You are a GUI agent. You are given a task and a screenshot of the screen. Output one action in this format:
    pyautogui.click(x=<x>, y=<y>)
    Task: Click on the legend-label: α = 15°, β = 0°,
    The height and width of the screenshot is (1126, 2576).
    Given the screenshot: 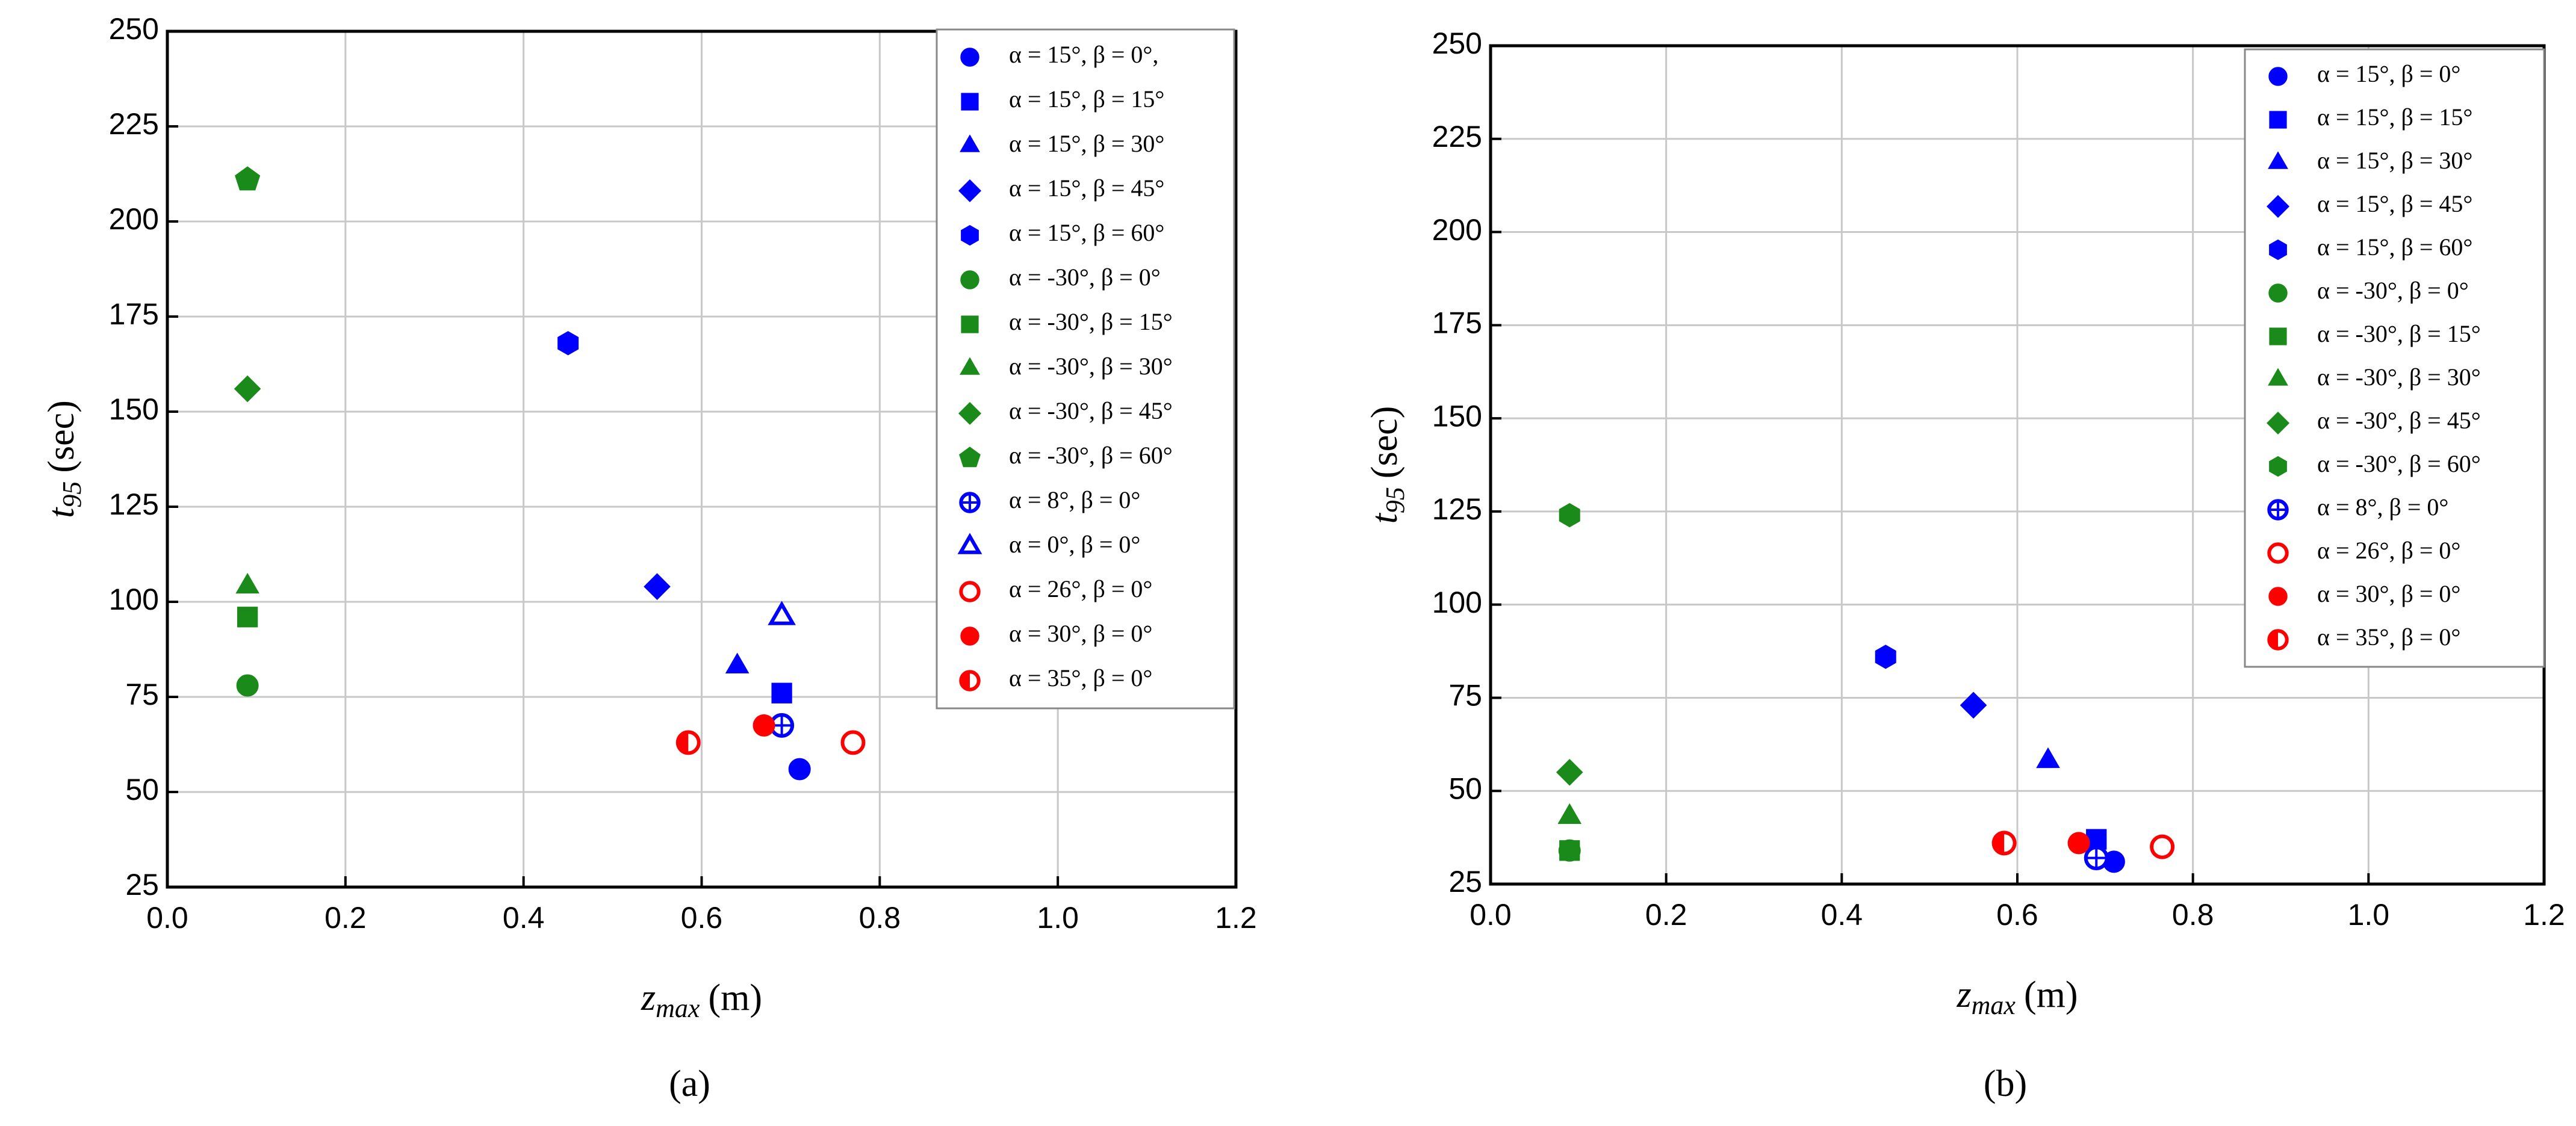 What is the action you would take?
    pyautogui.click(x=1083, y=54)
    